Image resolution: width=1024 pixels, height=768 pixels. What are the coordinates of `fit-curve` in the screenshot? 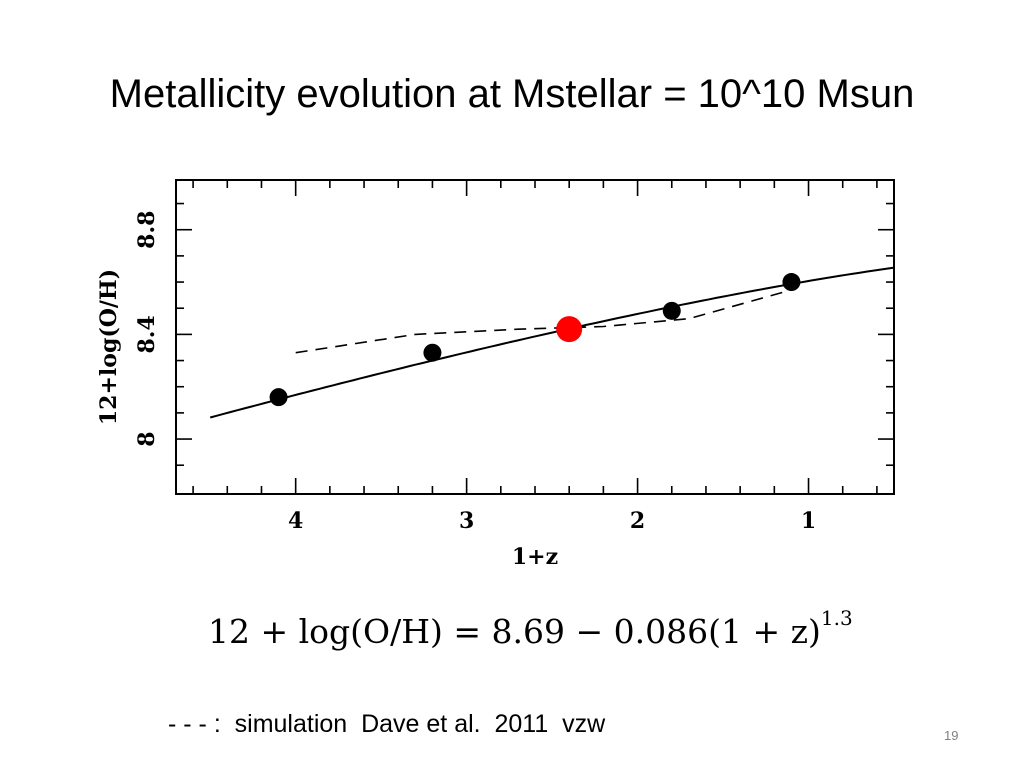 It's located at (552, 342).